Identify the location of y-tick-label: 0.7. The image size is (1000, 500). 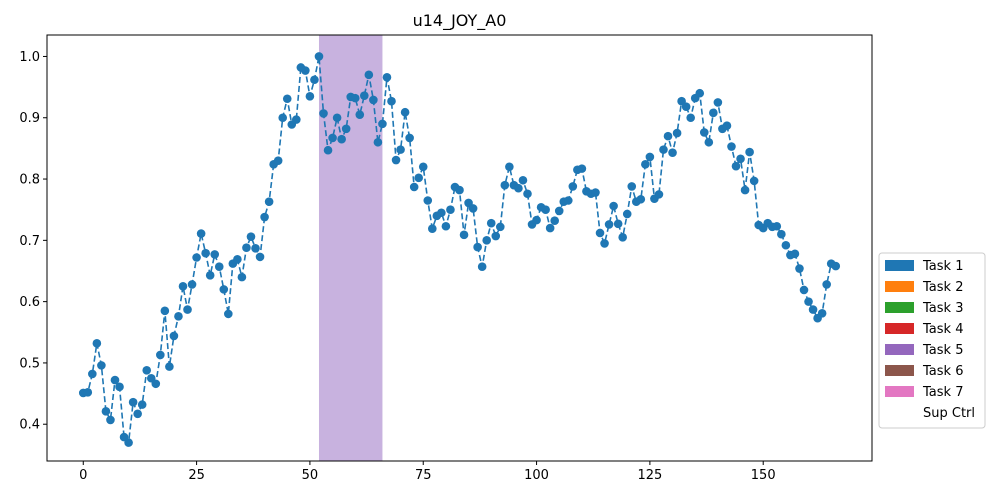
(29, 241).